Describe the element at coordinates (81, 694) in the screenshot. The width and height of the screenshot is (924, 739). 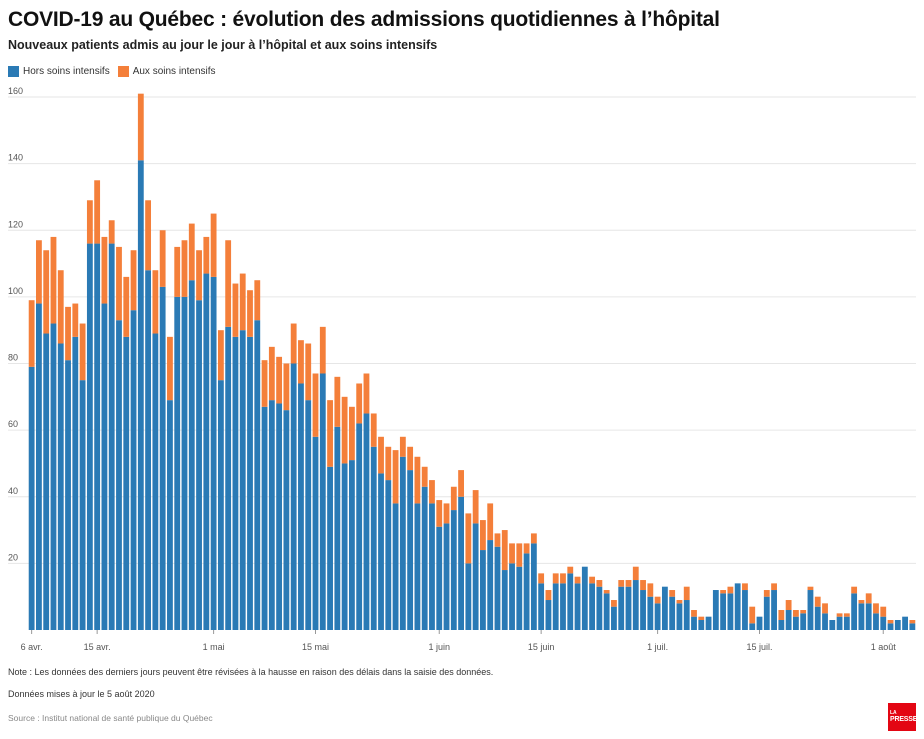
I see `update-date: Données mises à jour le 5 août 2020` at that location.